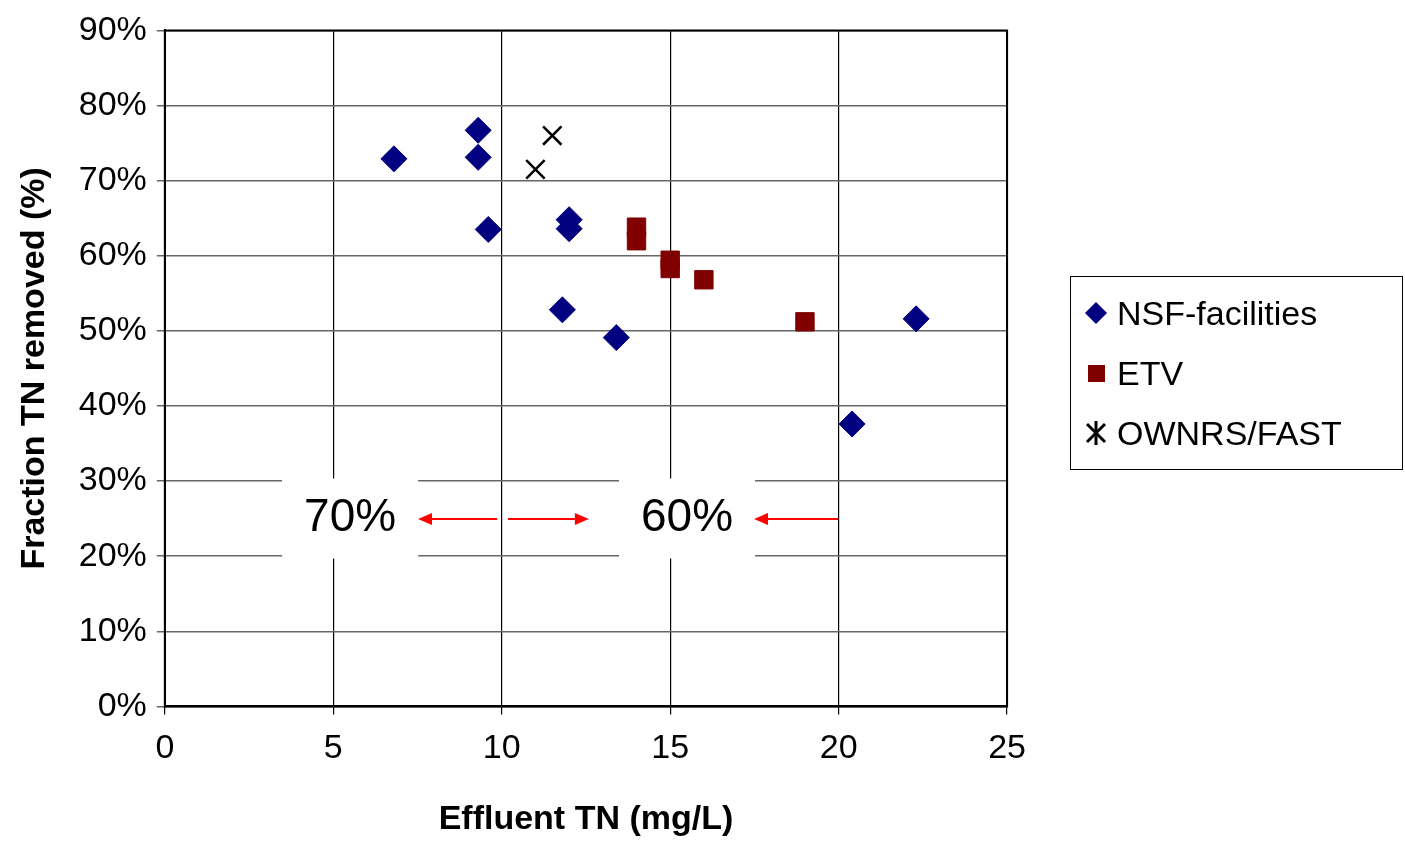  I want to click on y-tick-label: 50%, so click(112, 328).